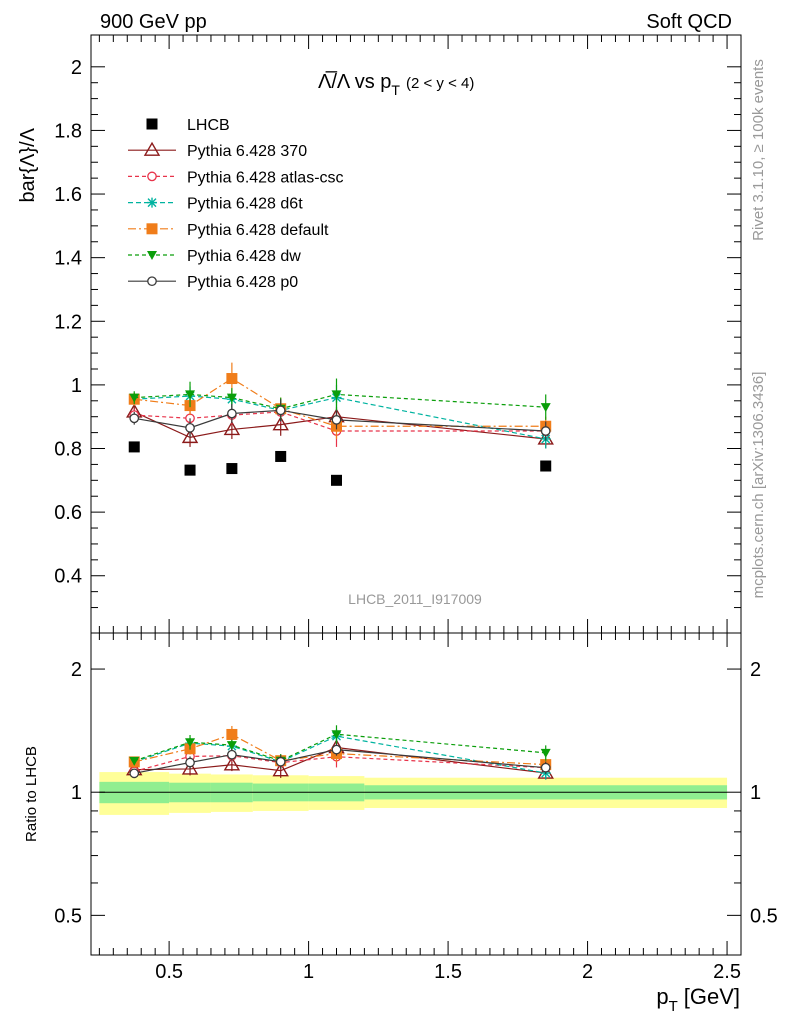 Image resolution: width=786 pixels, height=1024 pixels. What do you see at coordinates (68, 322) in the screenshot?
I see `main-y-tick-label: 1.2` at bounding box center [68, 322].